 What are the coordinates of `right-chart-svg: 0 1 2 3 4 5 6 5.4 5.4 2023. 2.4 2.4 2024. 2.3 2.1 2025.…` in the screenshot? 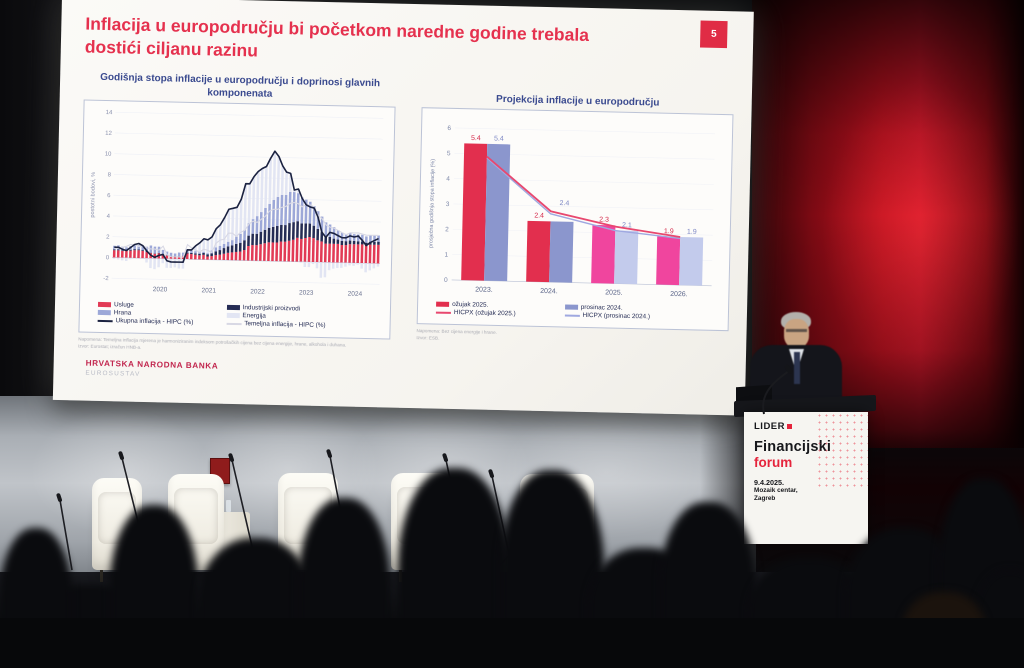 It's located at (572, 211).